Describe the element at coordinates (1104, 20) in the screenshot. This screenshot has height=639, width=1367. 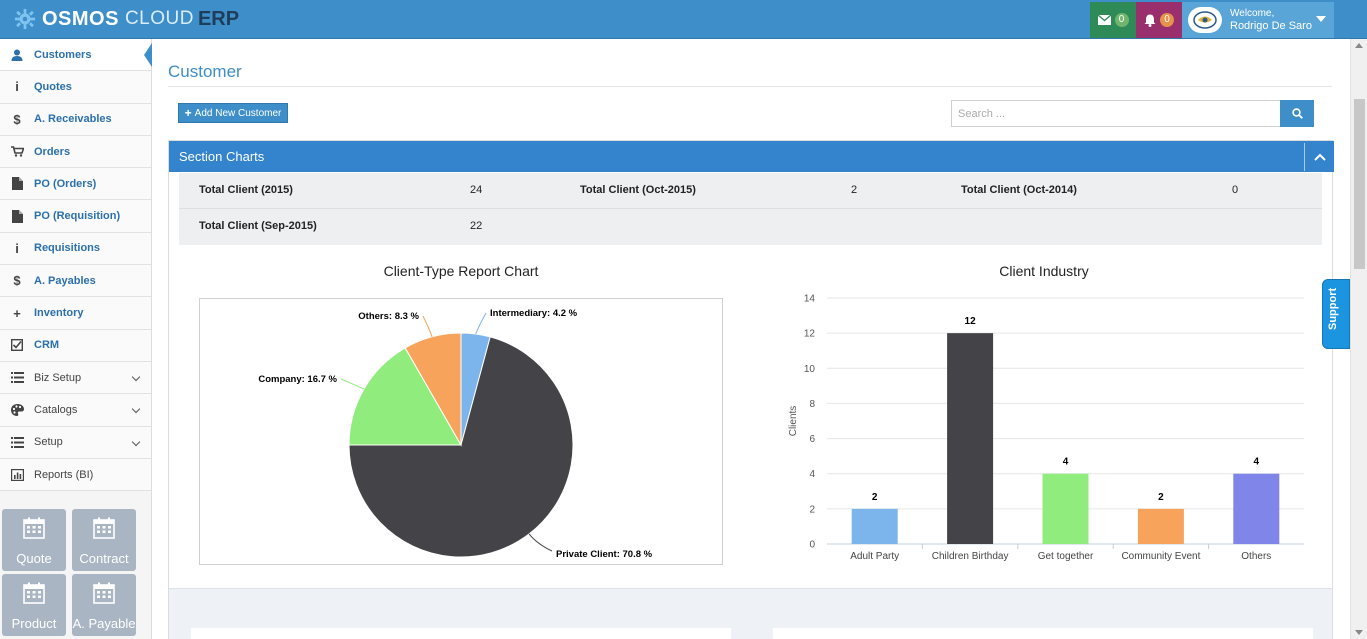
I see `envelope-icon` at that location.